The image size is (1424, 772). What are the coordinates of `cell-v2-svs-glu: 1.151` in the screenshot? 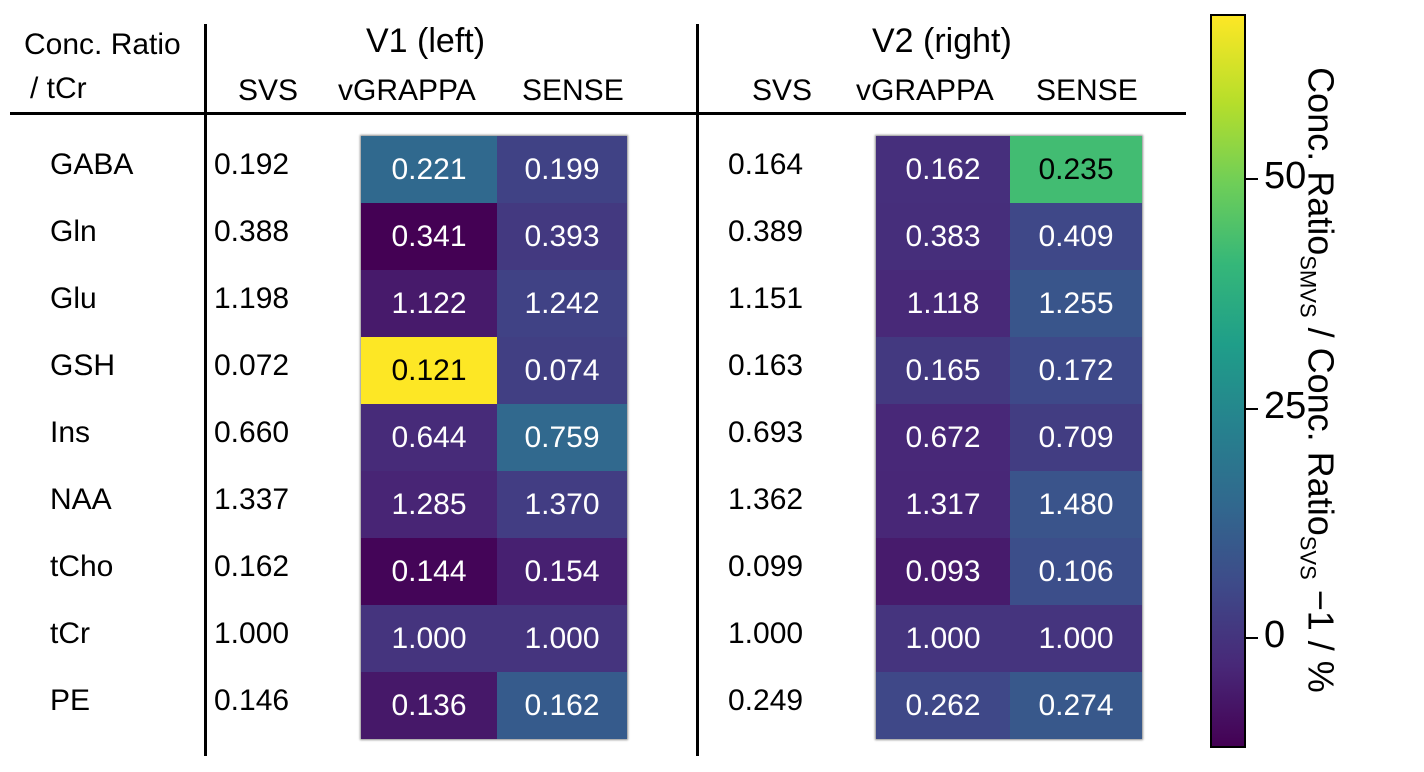 It's located at (766, 298).